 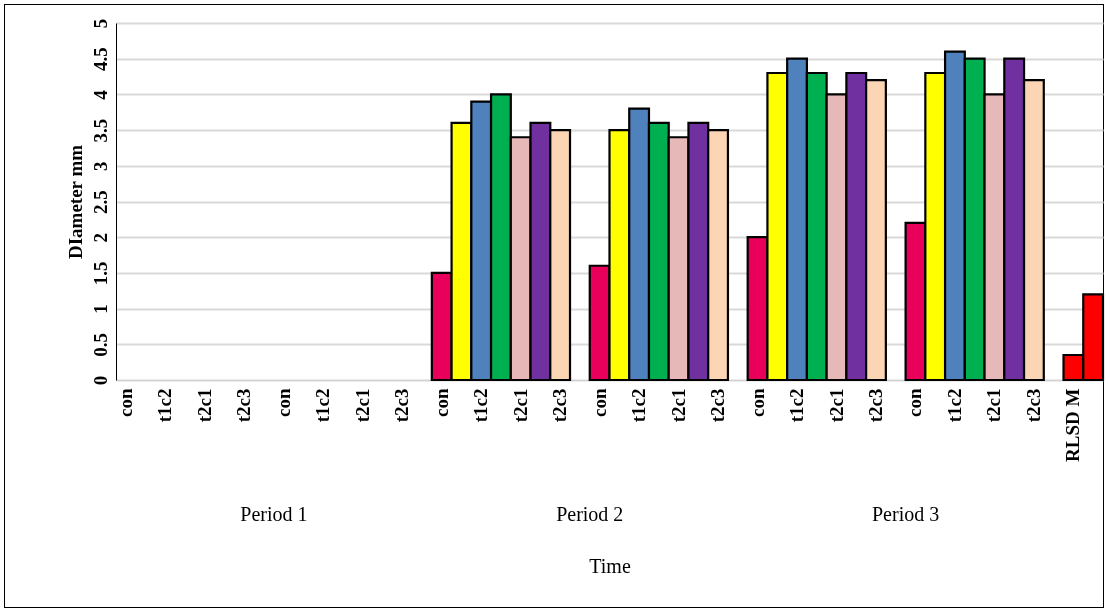 What do you see at coordinates (100, 59) in the screenshot?
I see `y-tick-label: 4.5` at bounding box center [100, 59].